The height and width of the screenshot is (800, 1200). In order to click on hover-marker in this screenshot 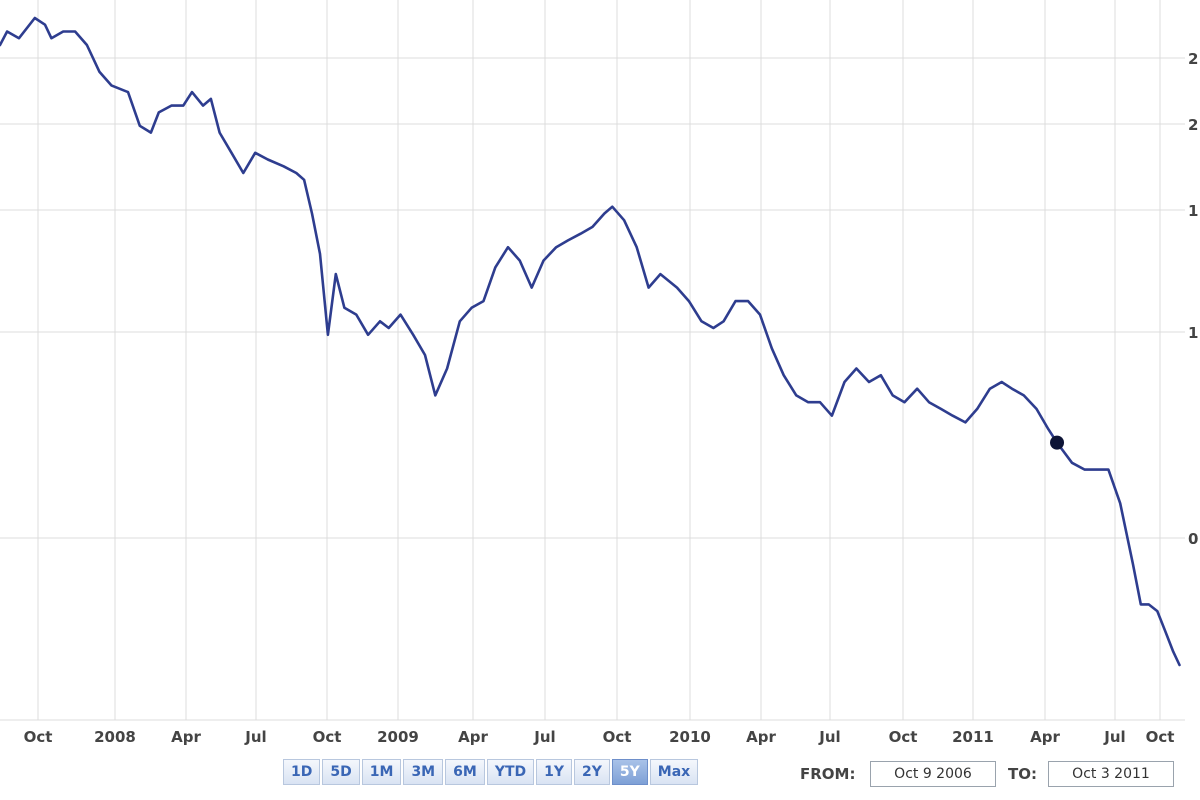, I will do `click(1057, 442)`.